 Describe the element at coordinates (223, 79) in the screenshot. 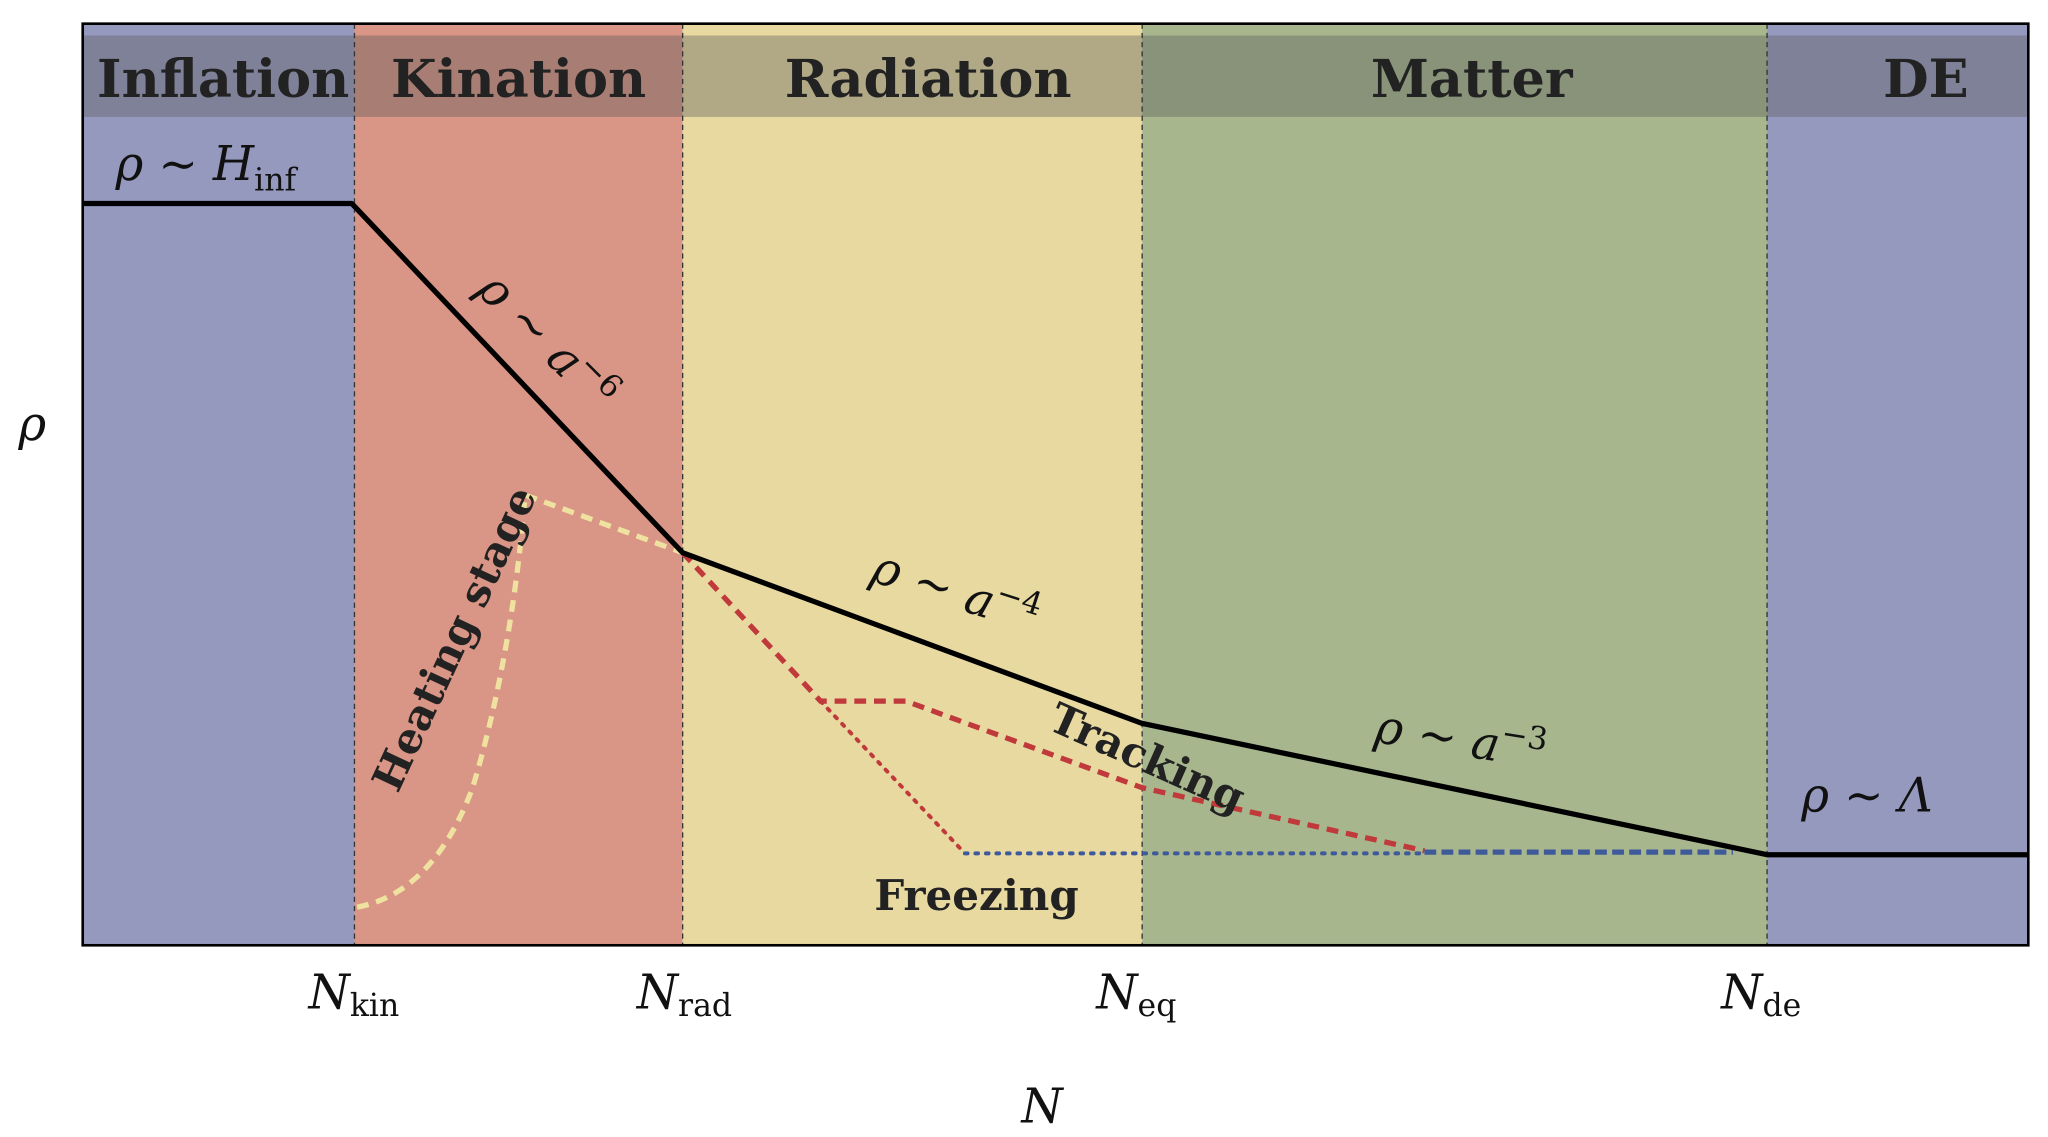

I see `phase-label-inflation: Inflation` at that location.